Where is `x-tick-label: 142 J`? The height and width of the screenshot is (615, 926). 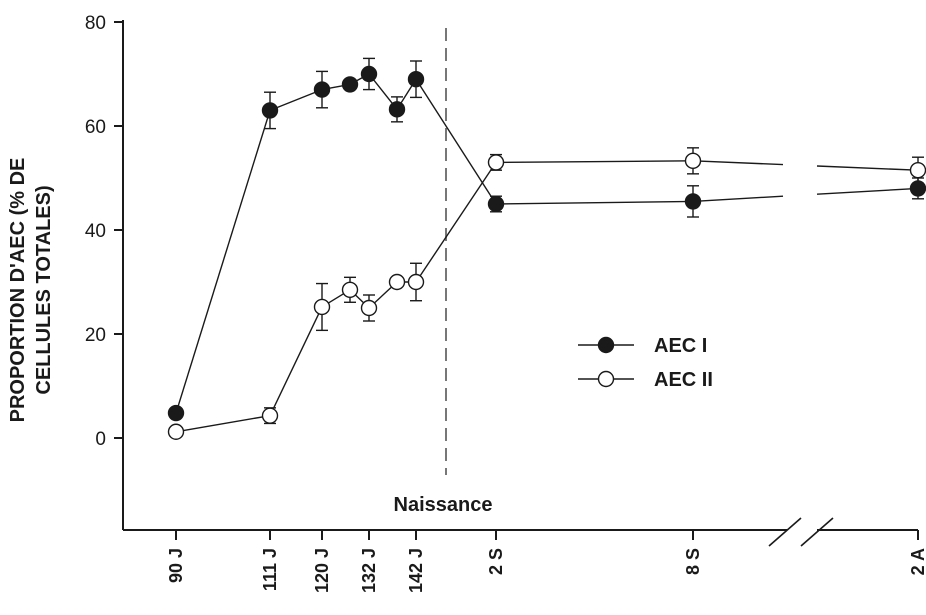 x-tick-label: 142 J is located at coordinates (416, 570).